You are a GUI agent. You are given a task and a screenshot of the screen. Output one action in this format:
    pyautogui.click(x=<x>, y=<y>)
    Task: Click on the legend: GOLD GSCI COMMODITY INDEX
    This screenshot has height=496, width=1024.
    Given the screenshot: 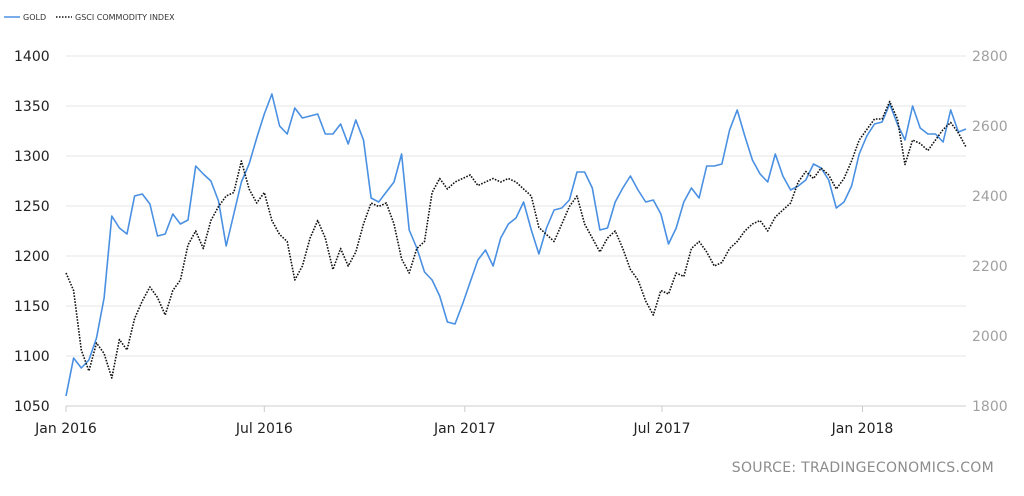 What is the action you would take?
    pyautogui.click(x=89, y=17)
    